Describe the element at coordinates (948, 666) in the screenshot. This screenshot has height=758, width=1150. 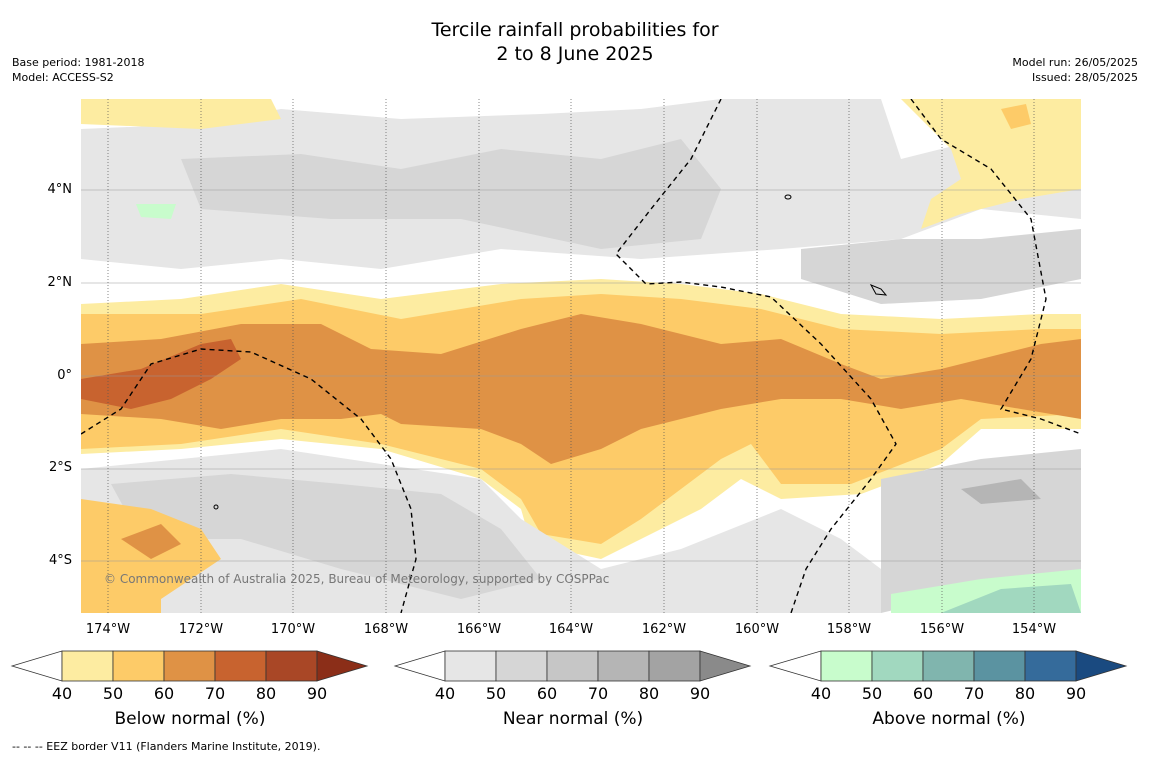
I see `colorbar-above-normal` at that location.